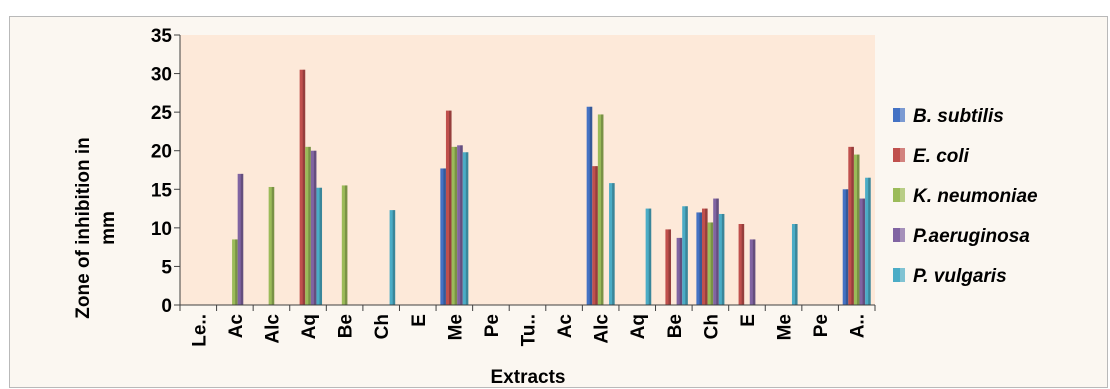 This screenshot has width=1110, height=389. I want to click on y-tick-label: 15, so click(162, 190).